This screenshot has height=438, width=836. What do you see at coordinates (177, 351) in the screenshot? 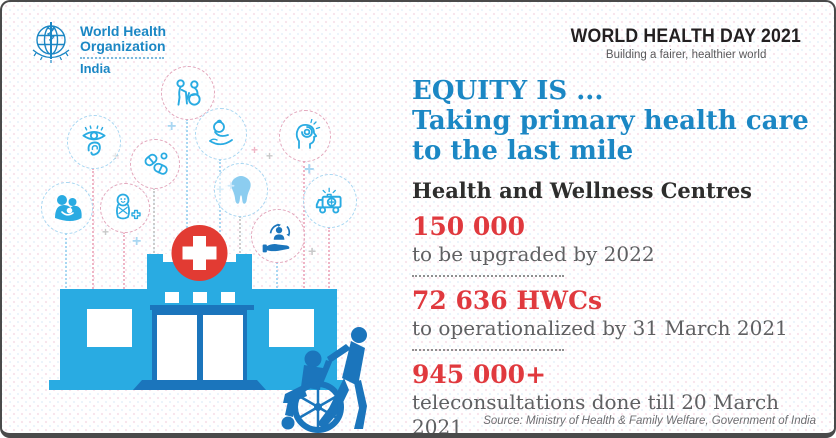
I see `building-door-left` at bounding box center [177, 351].